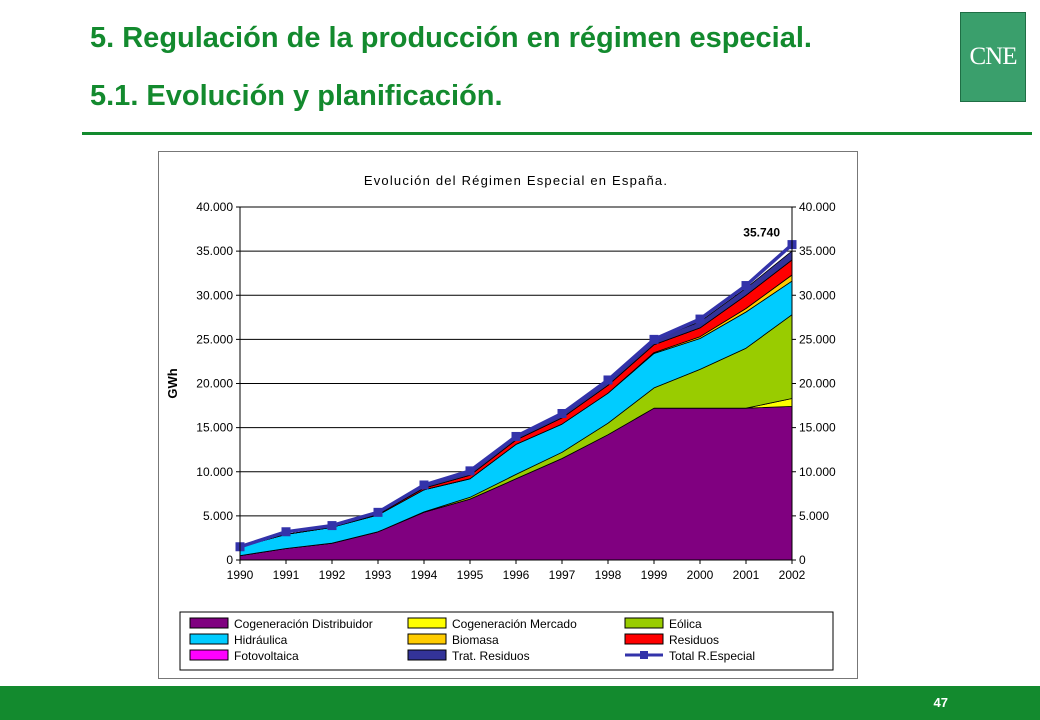  Describe the element at coordinates (214, 295) in the screenshot. I see `y-tick-label: 30.000` at that location.